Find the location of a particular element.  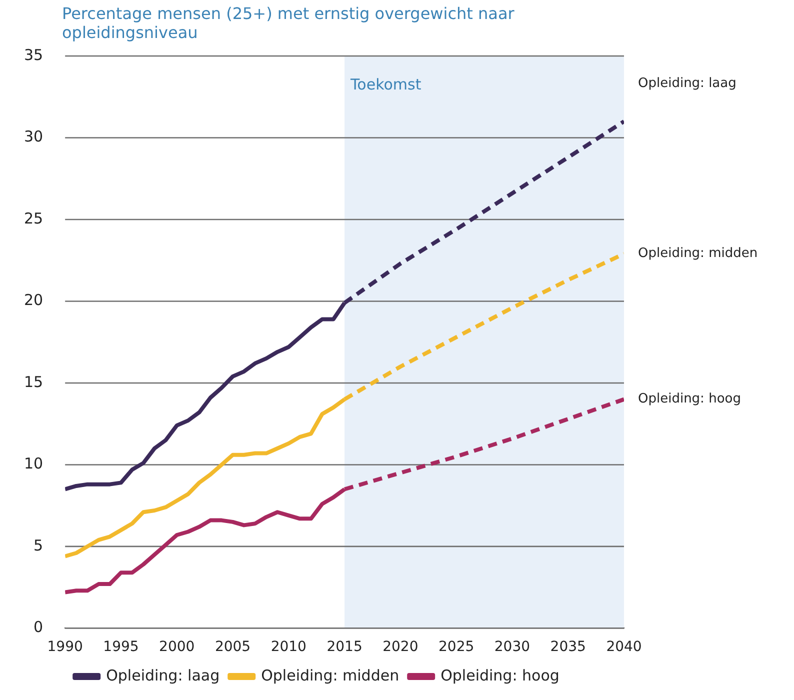

y-tick-label: 30 is located at coordinates (34, 137).